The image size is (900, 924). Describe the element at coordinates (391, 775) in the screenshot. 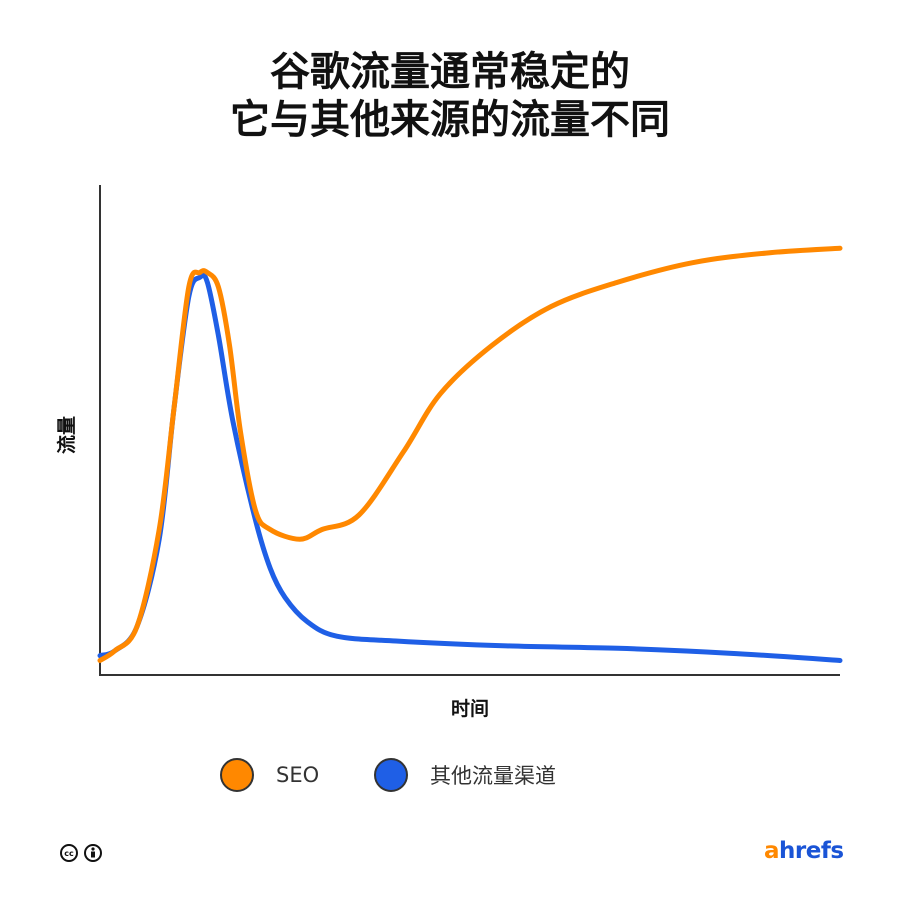

I see `legend-swatch-other` at that location.